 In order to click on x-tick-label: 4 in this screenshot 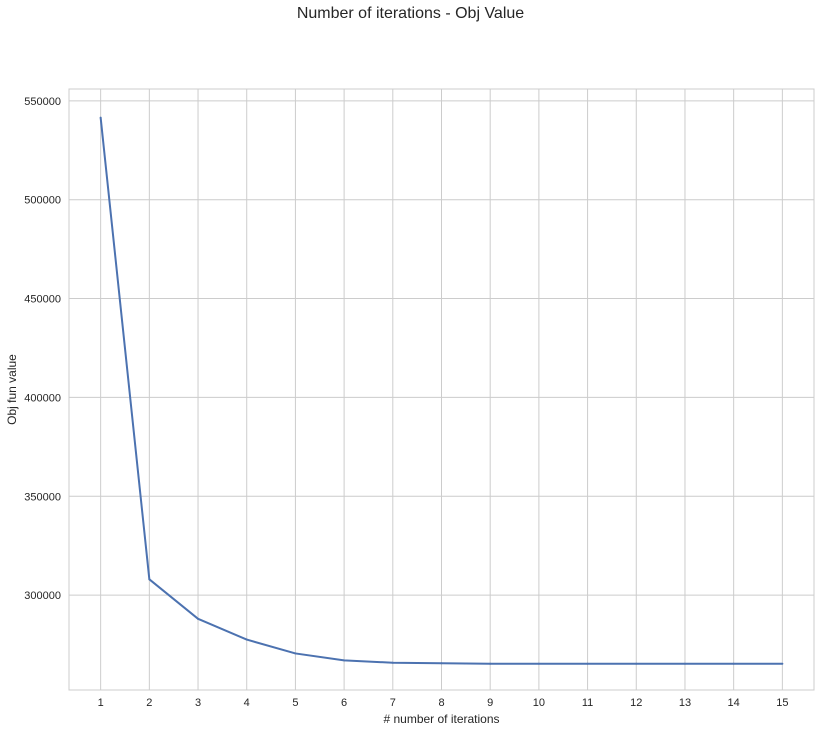, I will do `click(247, 703)`.